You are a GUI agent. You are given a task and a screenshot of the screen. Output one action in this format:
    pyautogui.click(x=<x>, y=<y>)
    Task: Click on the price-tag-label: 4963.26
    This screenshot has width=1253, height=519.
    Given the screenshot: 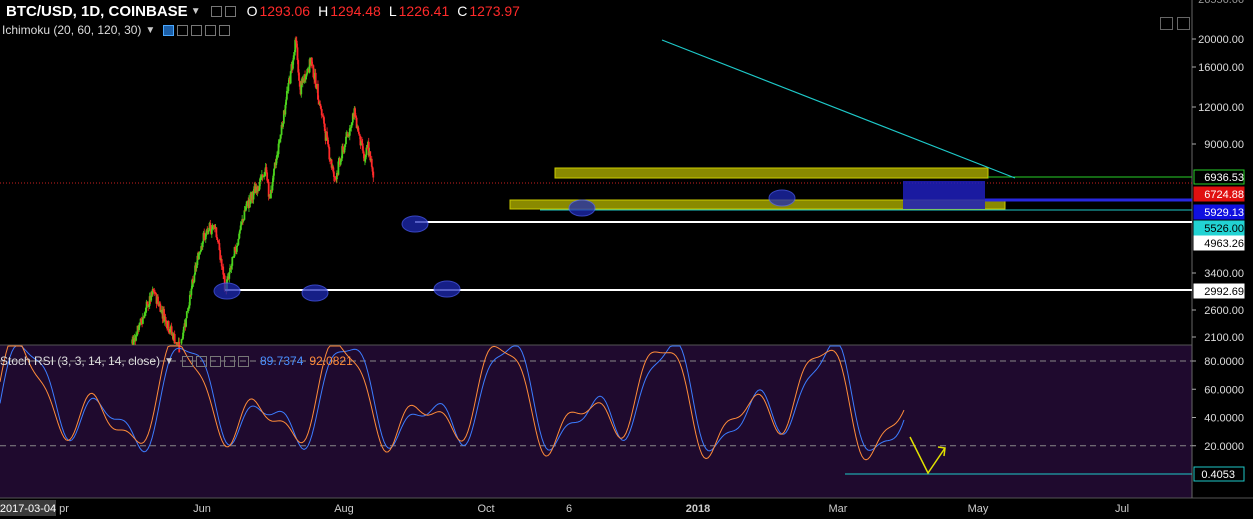 What is the action you would take?
    pyautogui.click(x=1224, y=244)
    